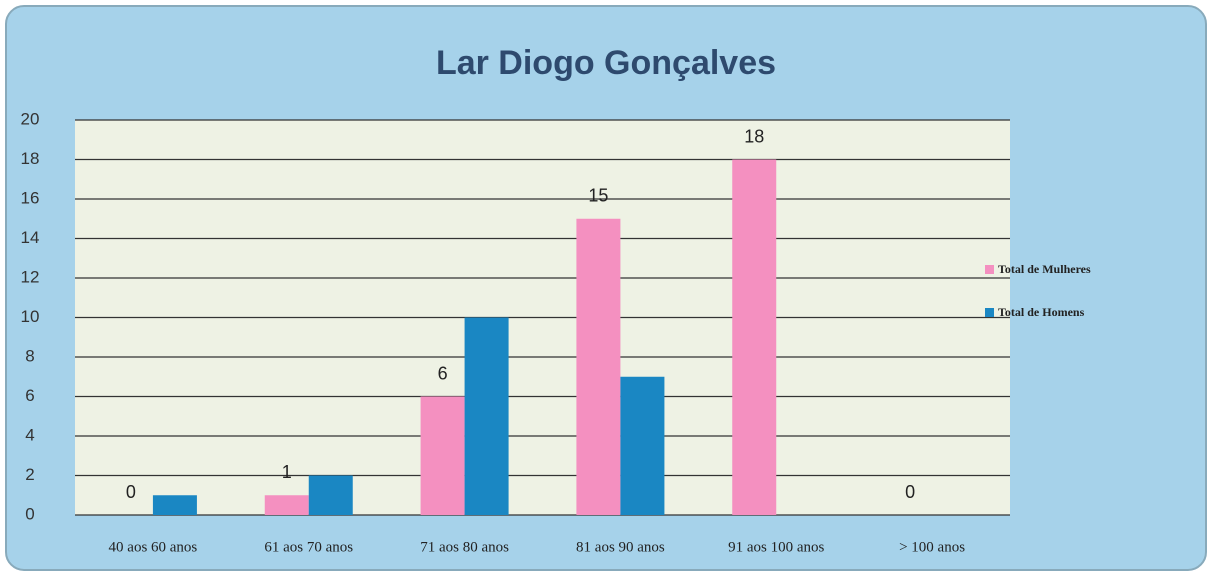 This screenshot has width=1212, height=577. I want to click on data-label: 6, so click(443, 373).